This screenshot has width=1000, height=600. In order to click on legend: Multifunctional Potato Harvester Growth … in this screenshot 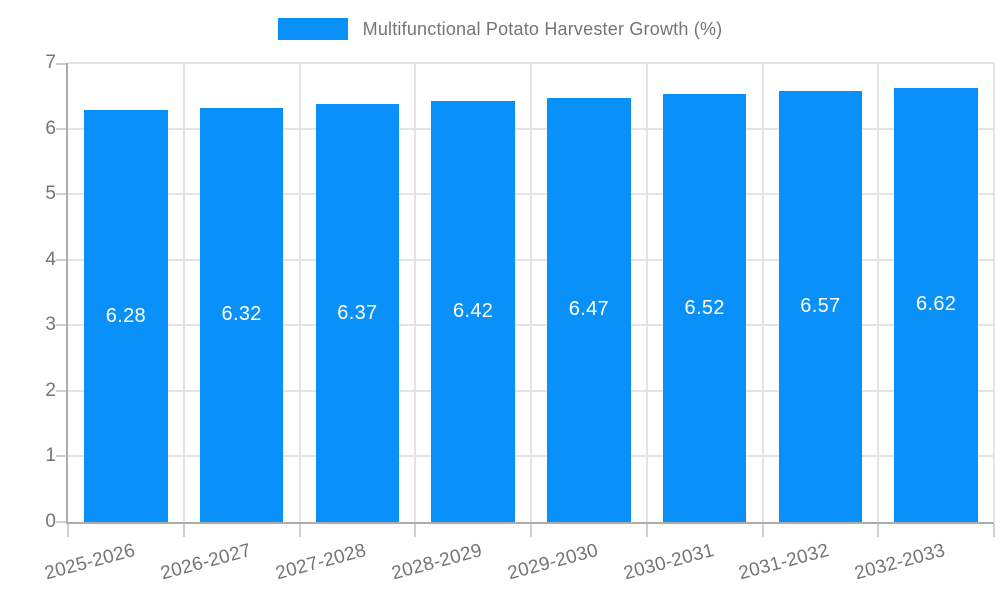, I will do `click(500, 29)`.